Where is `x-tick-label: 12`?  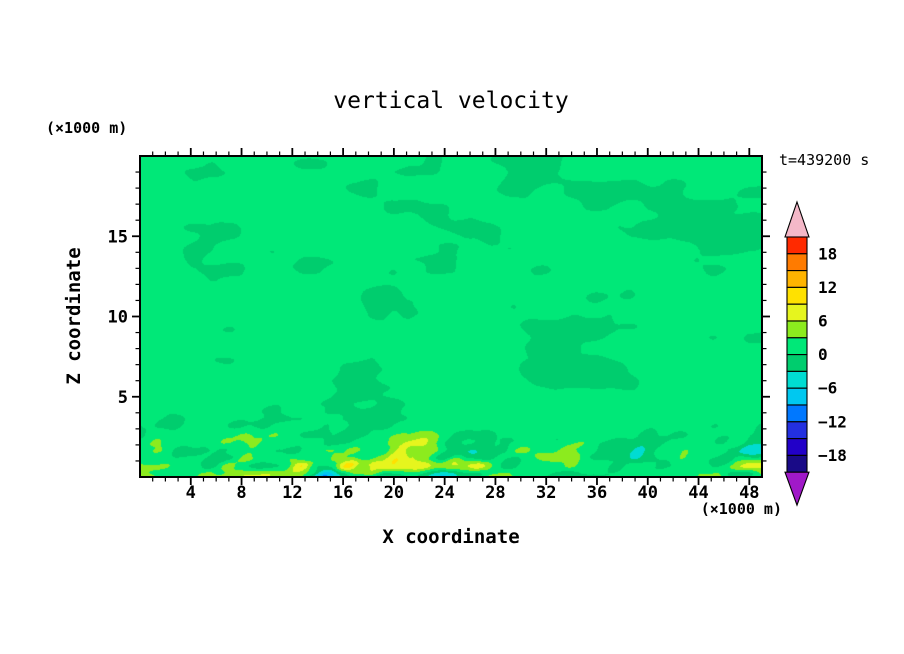
x-tick-label: 12 is located at coordinates (292, 493).